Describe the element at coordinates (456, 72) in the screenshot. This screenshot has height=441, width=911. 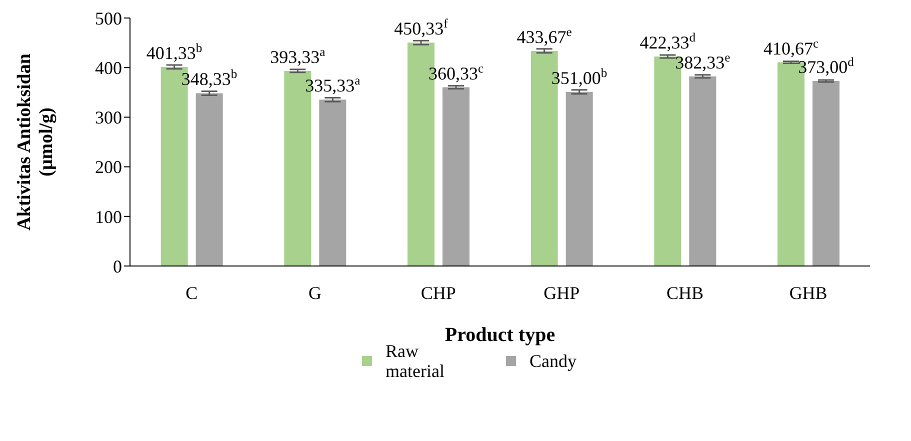
I see `data-label: 360,33$^{c}$` at that location.